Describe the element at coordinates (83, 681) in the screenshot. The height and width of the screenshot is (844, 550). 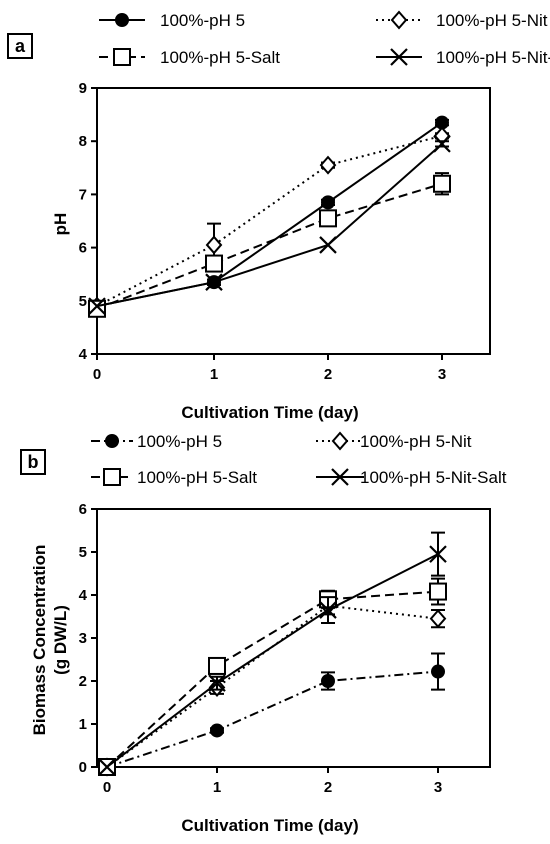
I see `y-tick-label: 2` at that location.